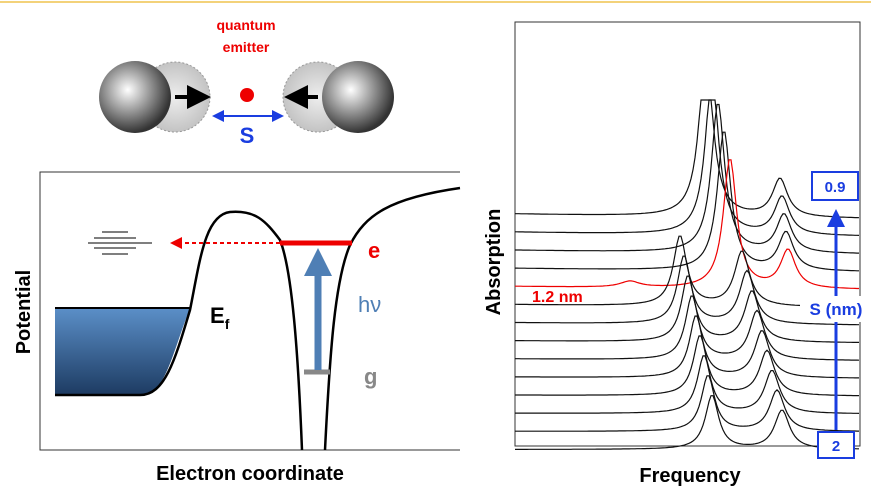  I want to click on axis-label: Electron coordinate, so click(250, 474).